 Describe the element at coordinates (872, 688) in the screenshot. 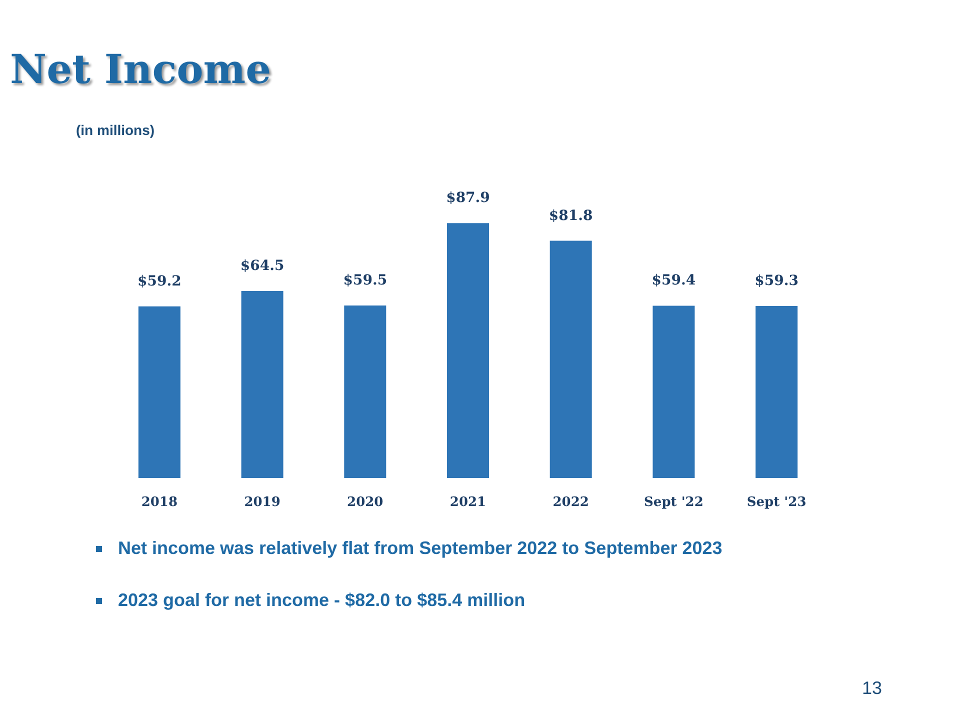

I see `text: 13` at that location.